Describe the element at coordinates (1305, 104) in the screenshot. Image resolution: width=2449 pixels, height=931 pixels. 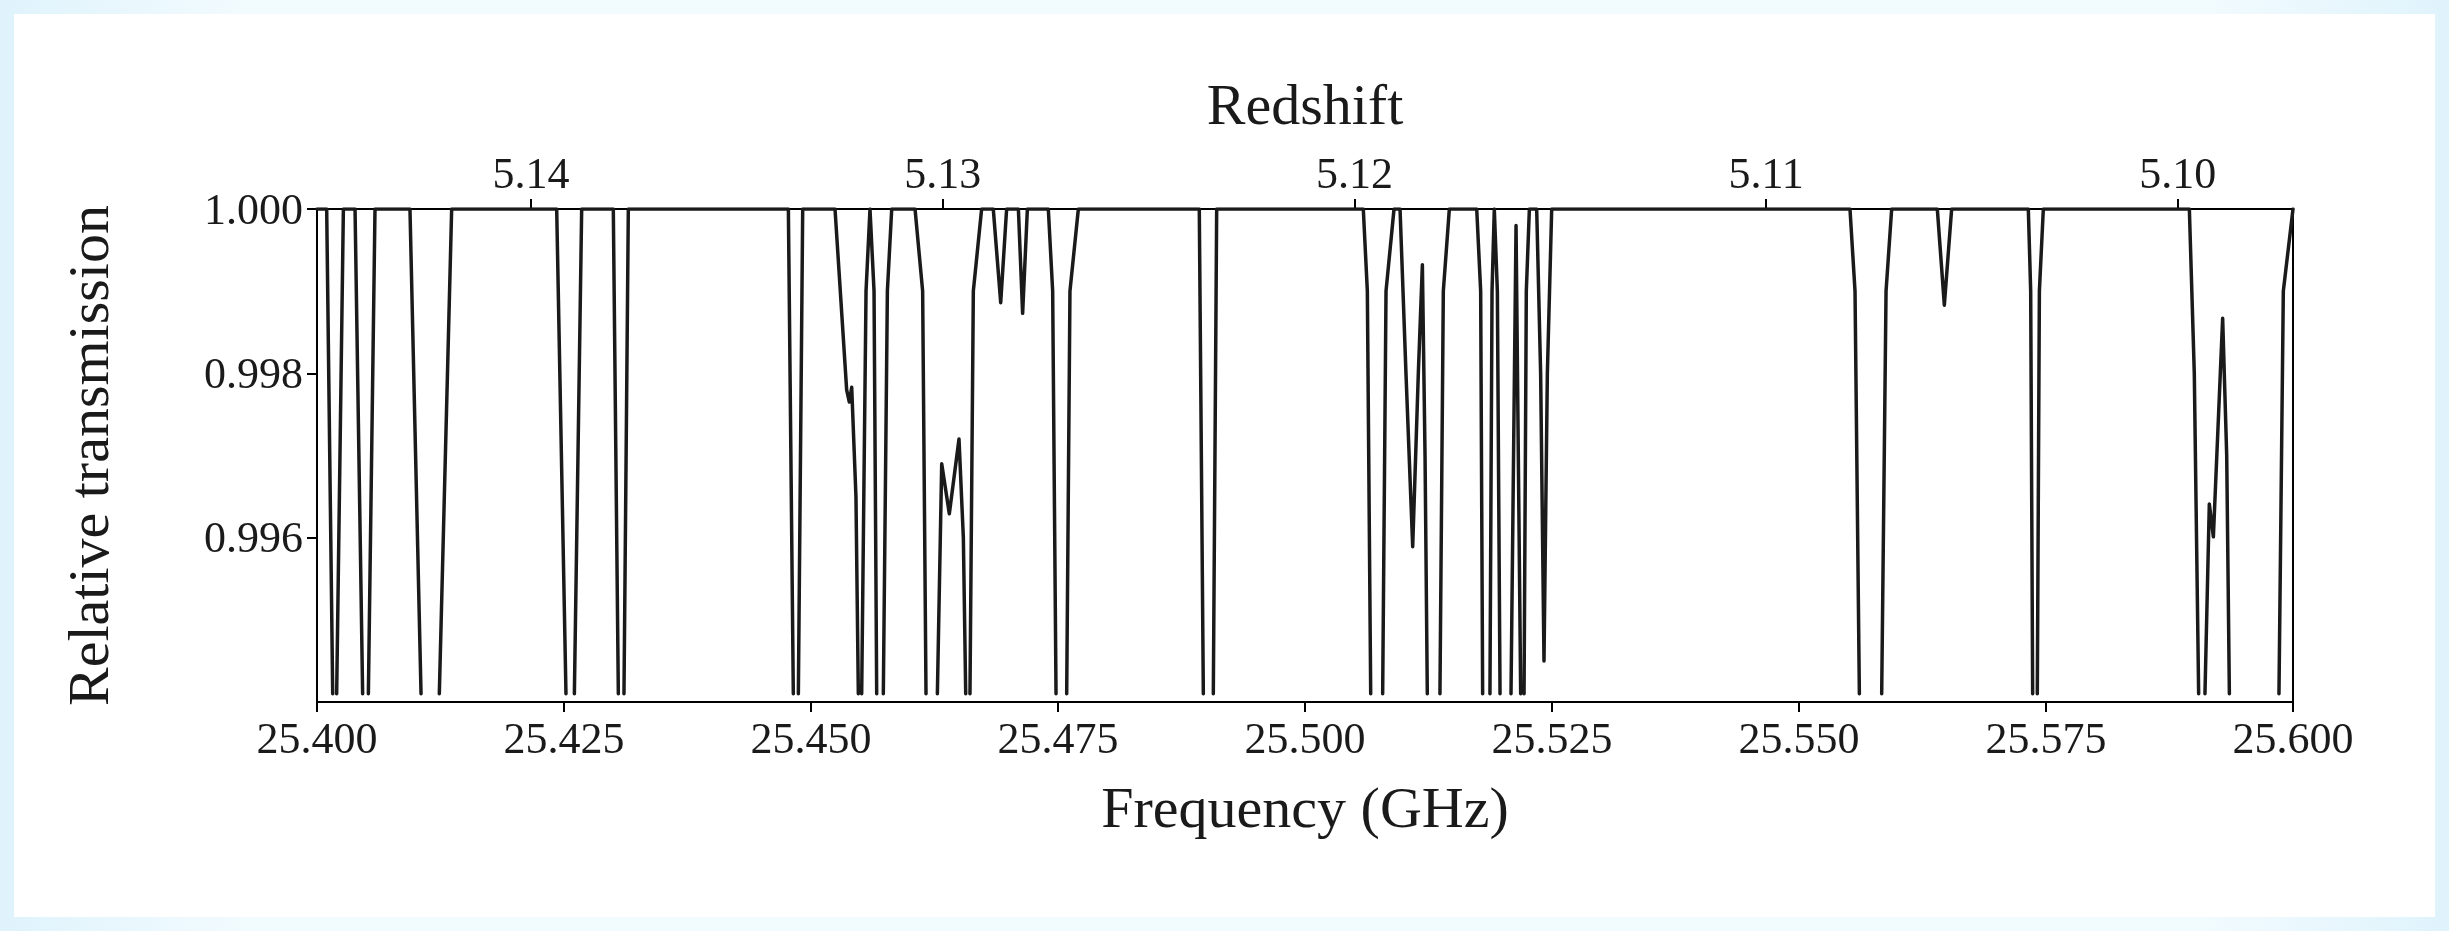
I see `x2-axis-title: Redshift` at that location.